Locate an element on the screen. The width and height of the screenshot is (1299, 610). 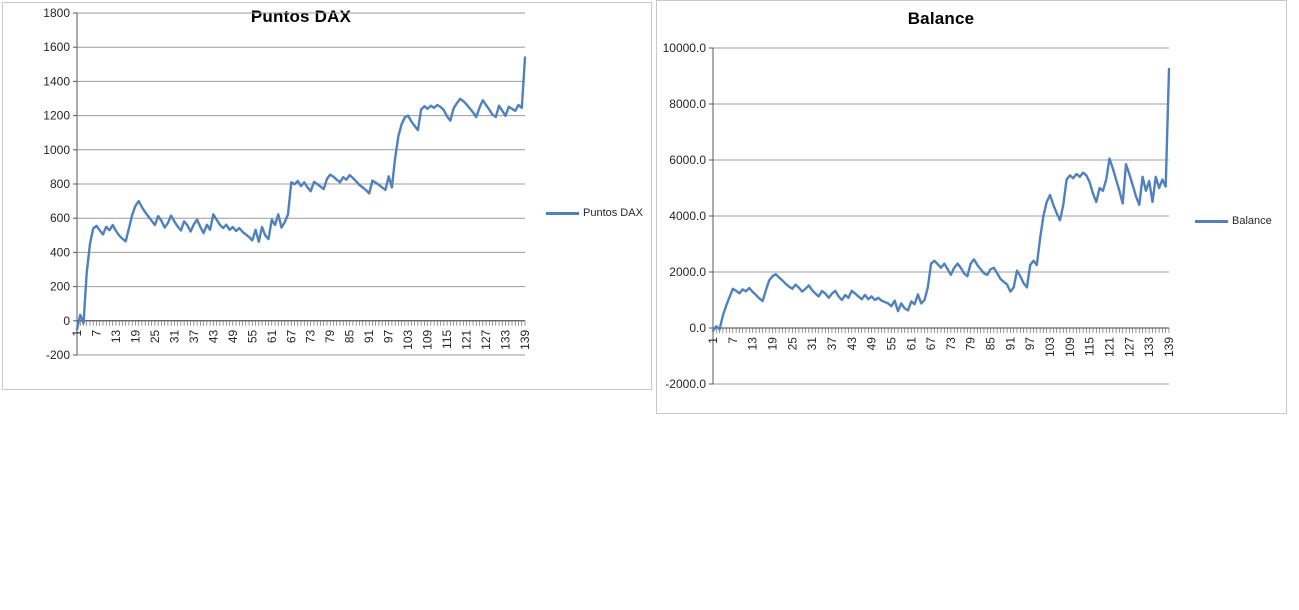
svg-text: 200 is located at coordinates (60, 287).